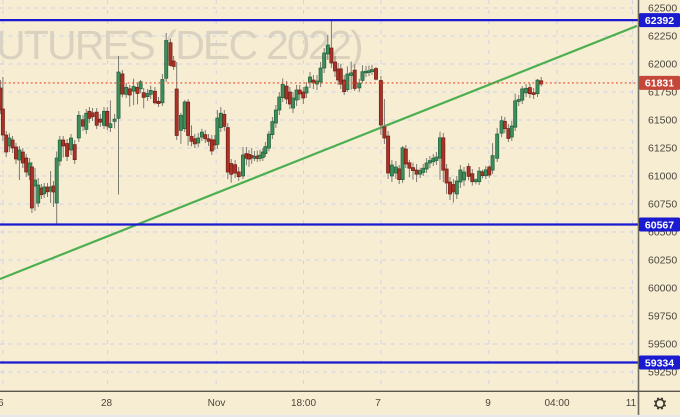 This screenshot has width=680, height=417. I want to click on svg-text: 59500, so click(662, 345).